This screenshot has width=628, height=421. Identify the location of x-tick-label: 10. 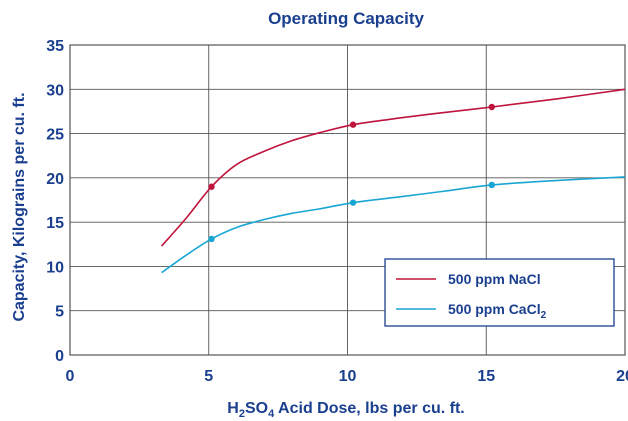
(348, 376).